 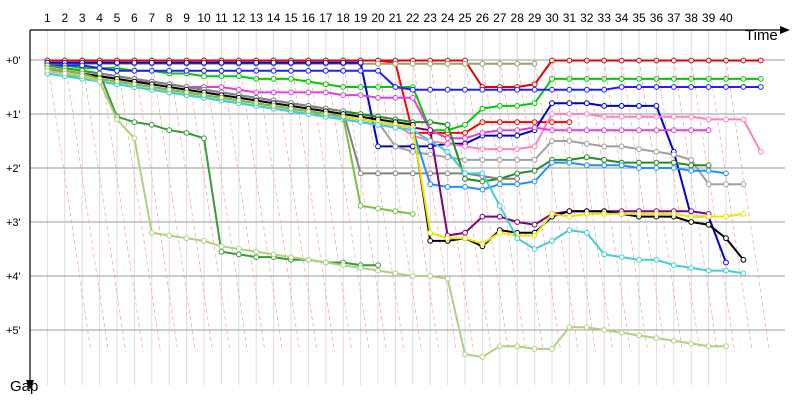 I want to click on x-tick-label: 32, so click(x=587, y=18).